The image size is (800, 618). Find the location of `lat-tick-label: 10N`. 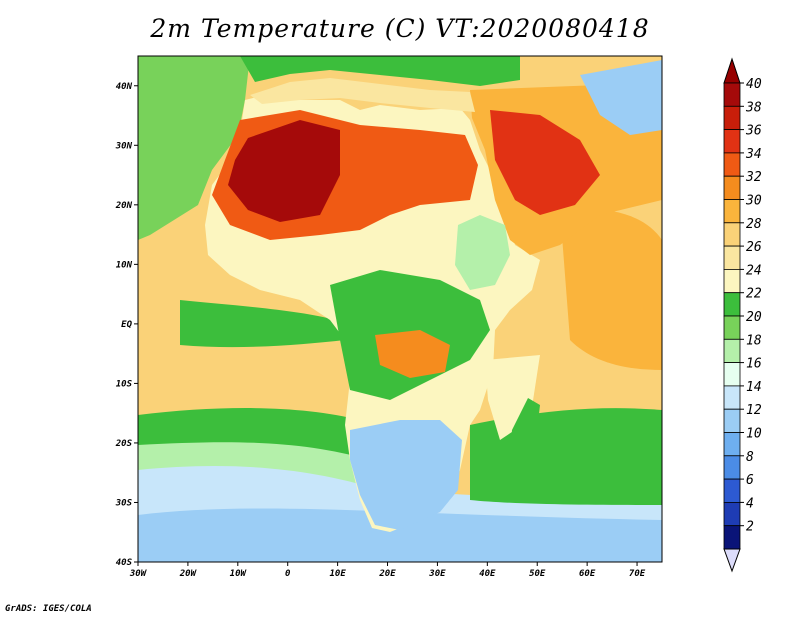

lat-tick-label: 10N is located at coordinates (124, 265).